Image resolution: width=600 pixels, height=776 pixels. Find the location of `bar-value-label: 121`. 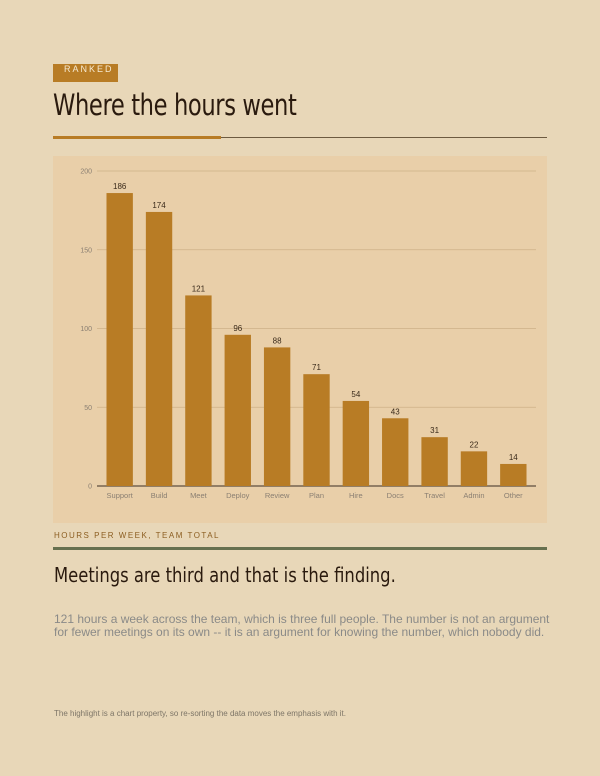

bar-value-label: 121 is located at coordinates (199, 288).